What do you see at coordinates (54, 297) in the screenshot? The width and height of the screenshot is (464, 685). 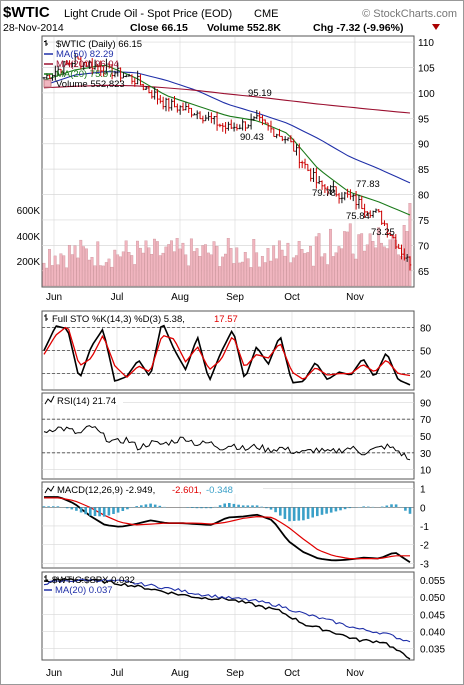 I see `x-tick-label: Jun` at bounding box center [54, 297].